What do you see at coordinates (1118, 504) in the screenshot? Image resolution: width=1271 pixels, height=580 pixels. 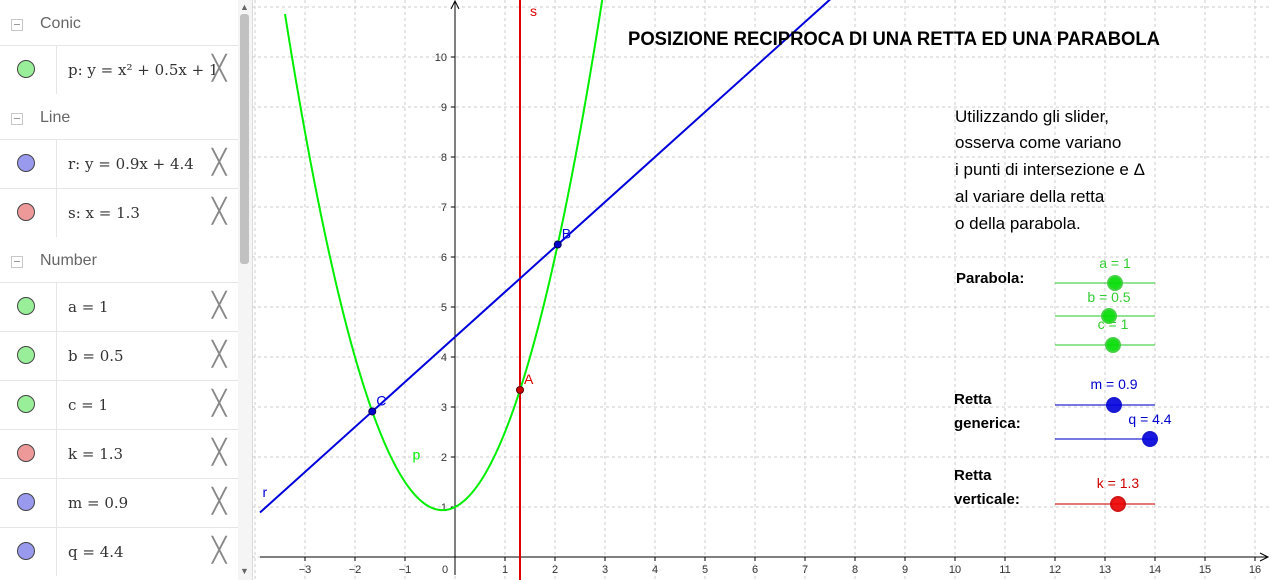 I see `slider-k-knob` at bounding box center [1118, 504].